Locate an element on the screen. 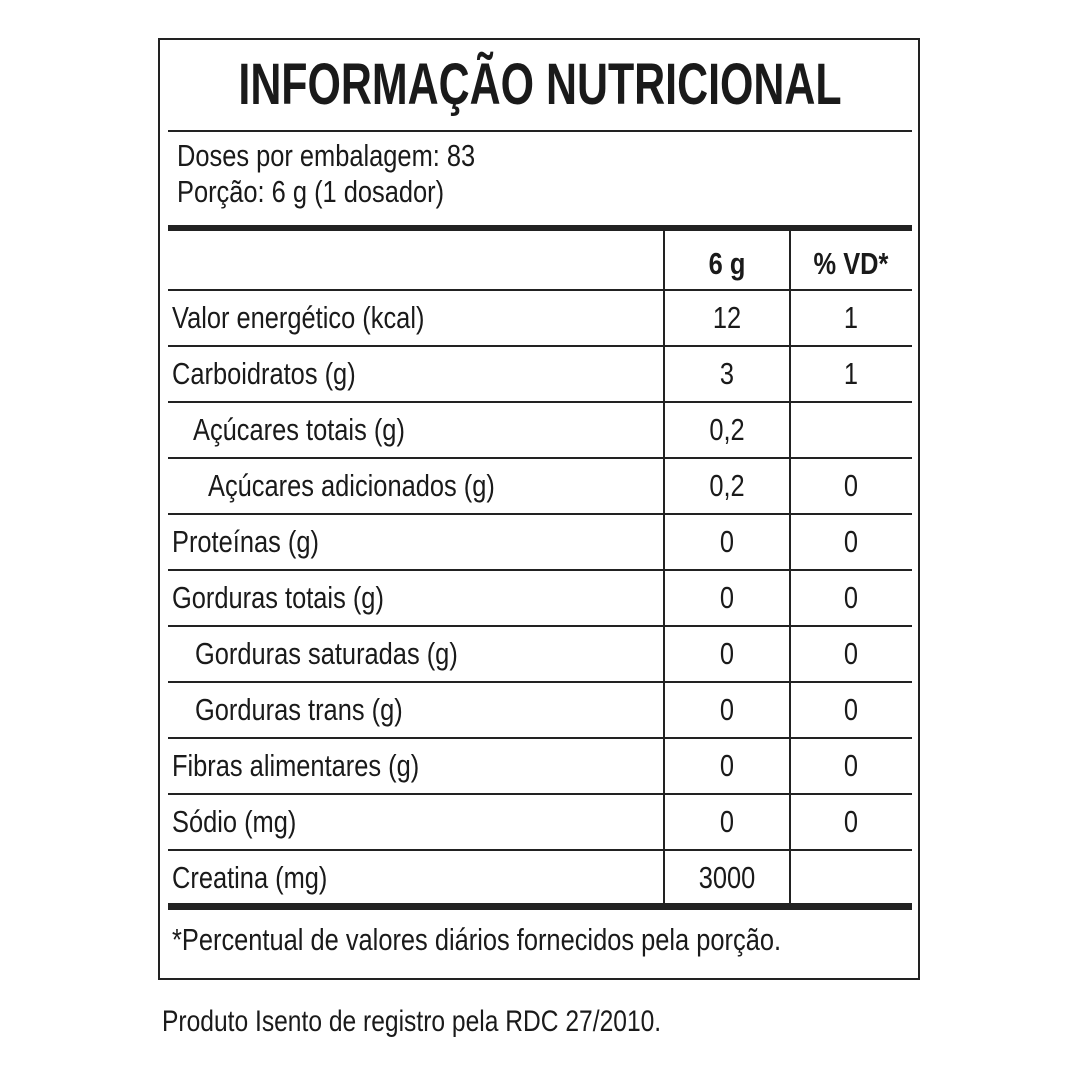  divider is located at coordinates (540, 131).